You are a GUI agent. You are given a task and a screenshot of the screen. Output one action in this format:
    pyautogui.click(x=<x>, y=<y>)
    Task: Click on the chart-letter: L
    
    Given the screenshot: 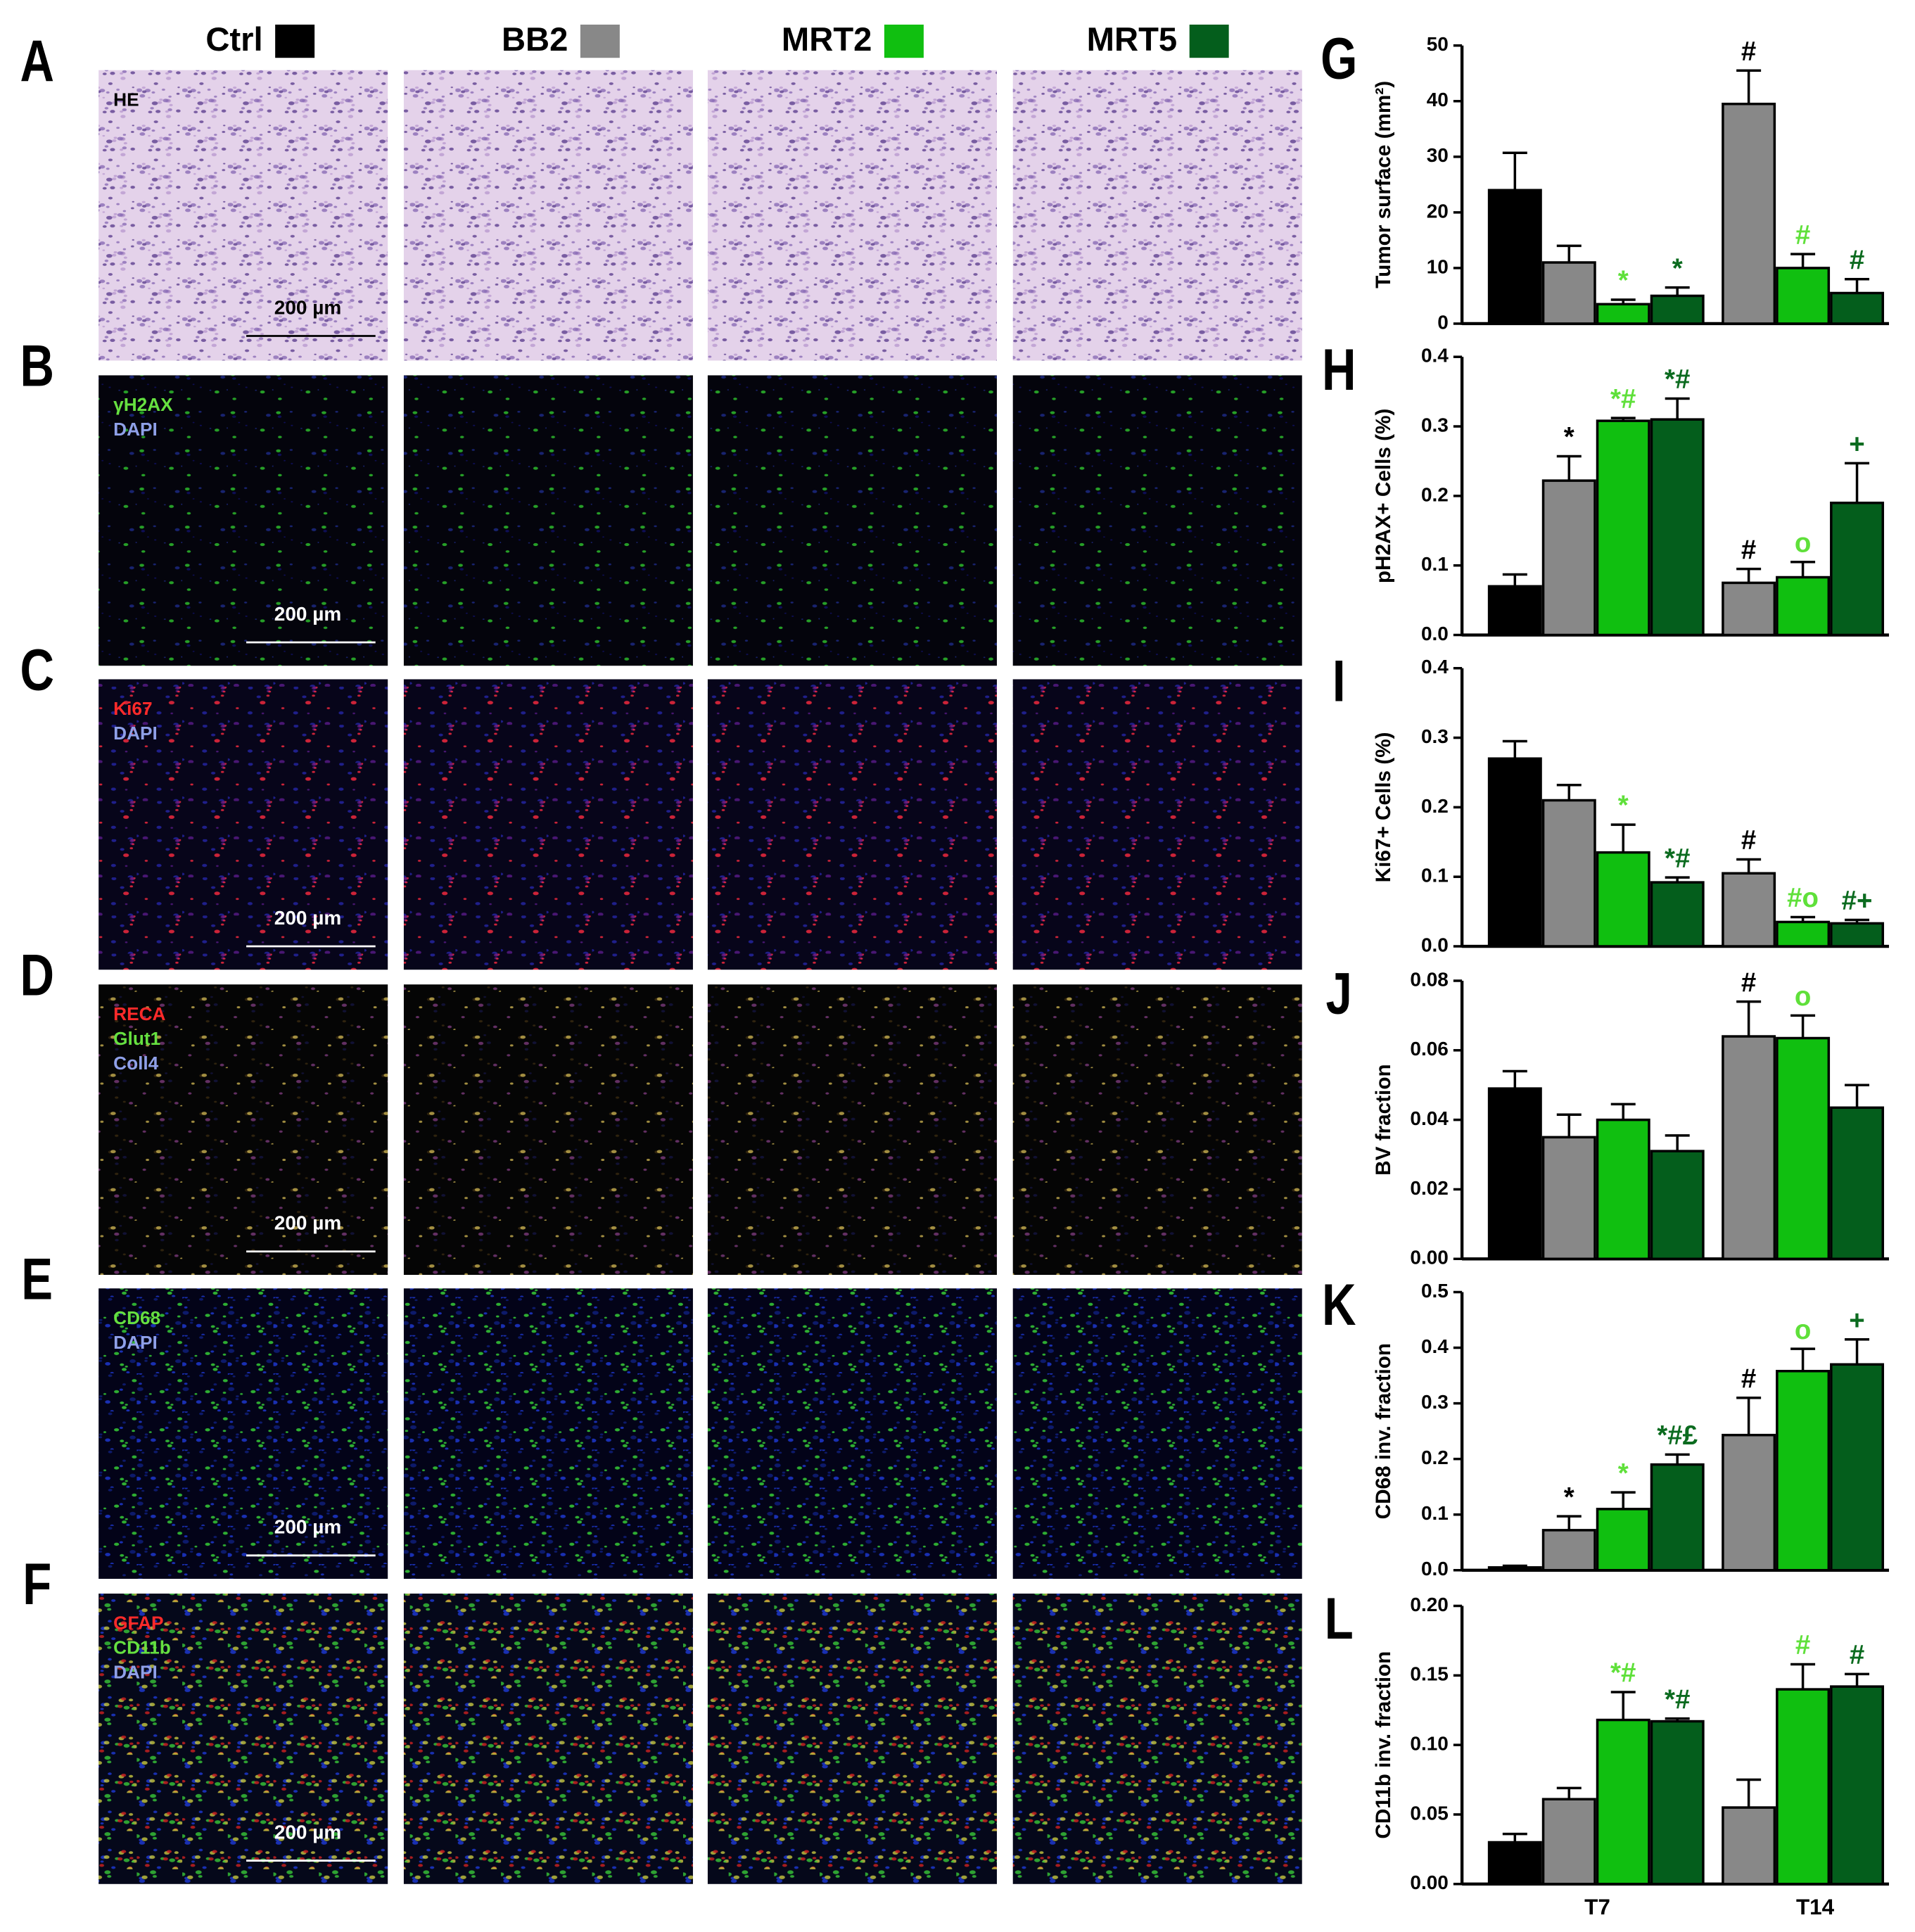 What is the action you would take?
    pyautogui.click(x=1339, y=1619)
    